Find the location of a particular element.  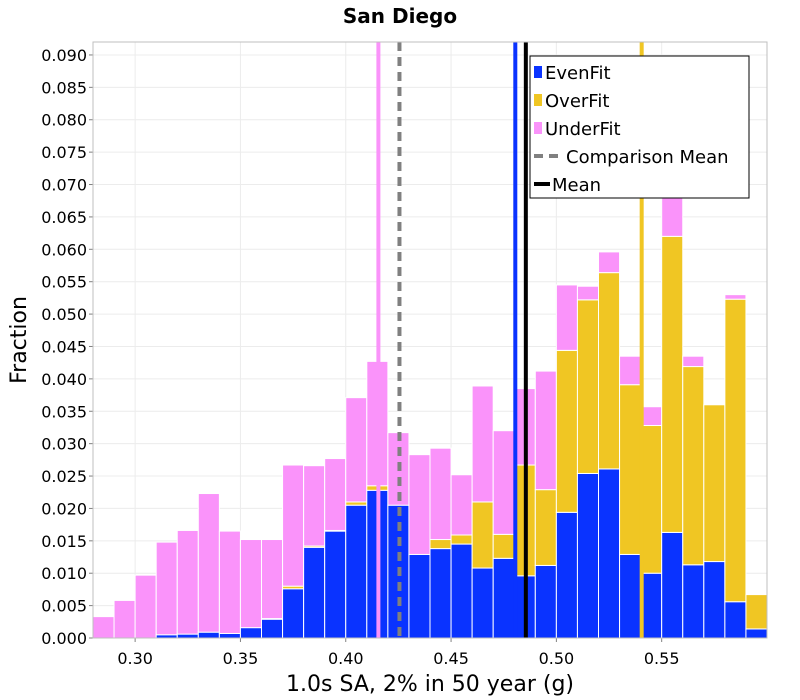

legend-box is located at coordinates (639, 127).